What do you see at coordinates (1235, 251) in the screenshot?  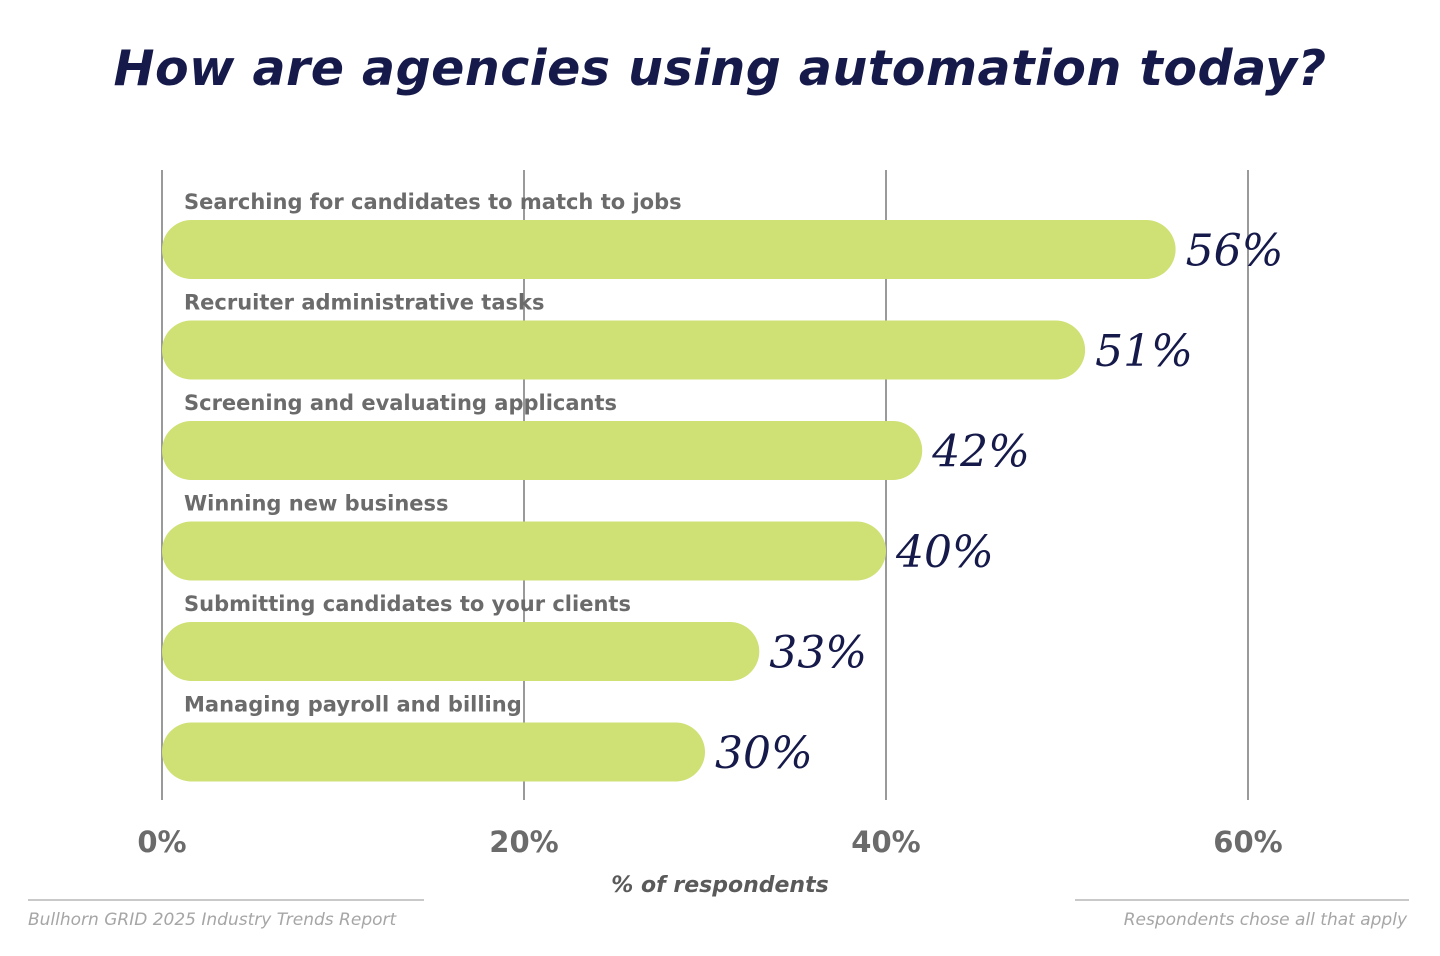 I see `value-label-1: 56%` at bounding box center [1235, 251].